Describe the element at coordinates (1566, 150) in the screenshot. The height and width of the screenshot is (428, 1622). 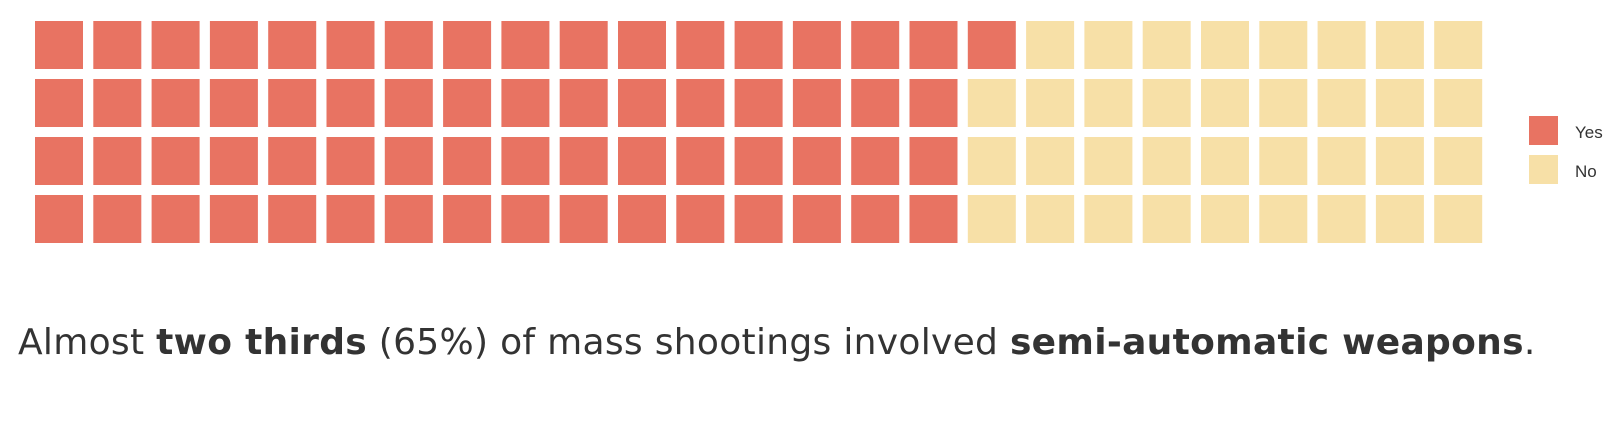
I see `legend: Yes No` at that location.